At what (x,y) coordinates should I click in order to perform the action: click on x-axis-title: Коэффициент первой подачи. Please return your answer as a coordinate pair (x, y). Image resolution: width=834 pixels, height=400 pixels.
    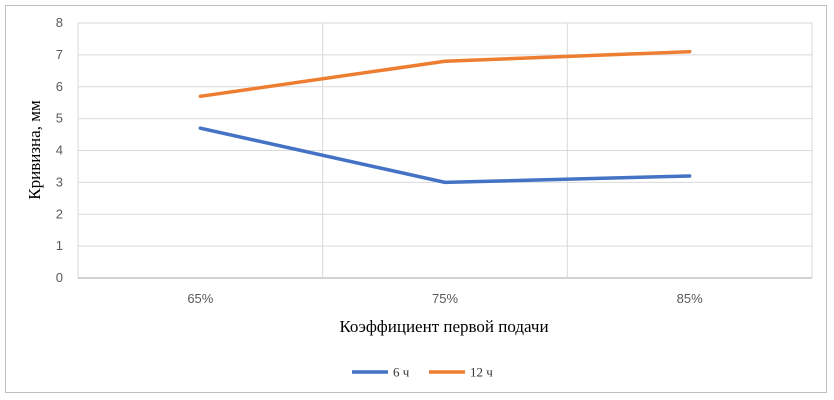
    Looking at the image, I should click on (443, 326).